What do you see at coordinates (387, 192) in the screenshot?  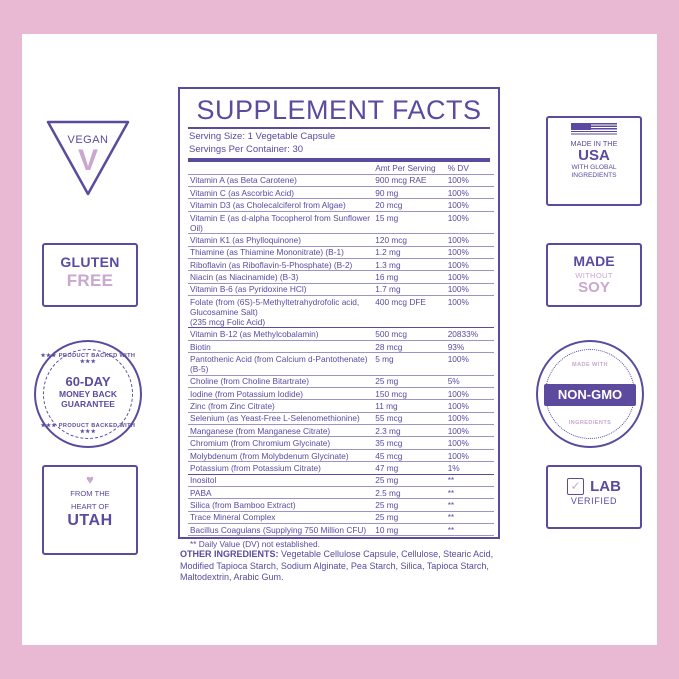 I see `nutrient-amount: 90 mg` at bounding box center [387, 192].